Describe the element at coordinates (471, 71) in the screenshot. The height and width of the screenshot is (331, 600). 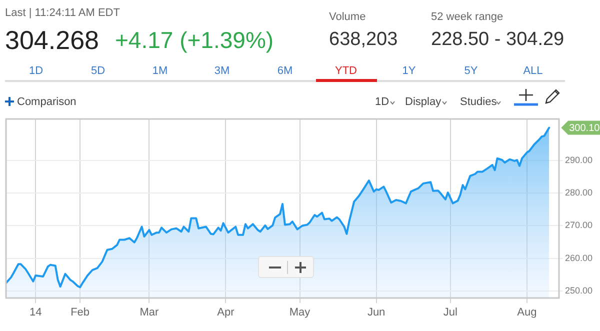
I see `text: 5Y` at that location.